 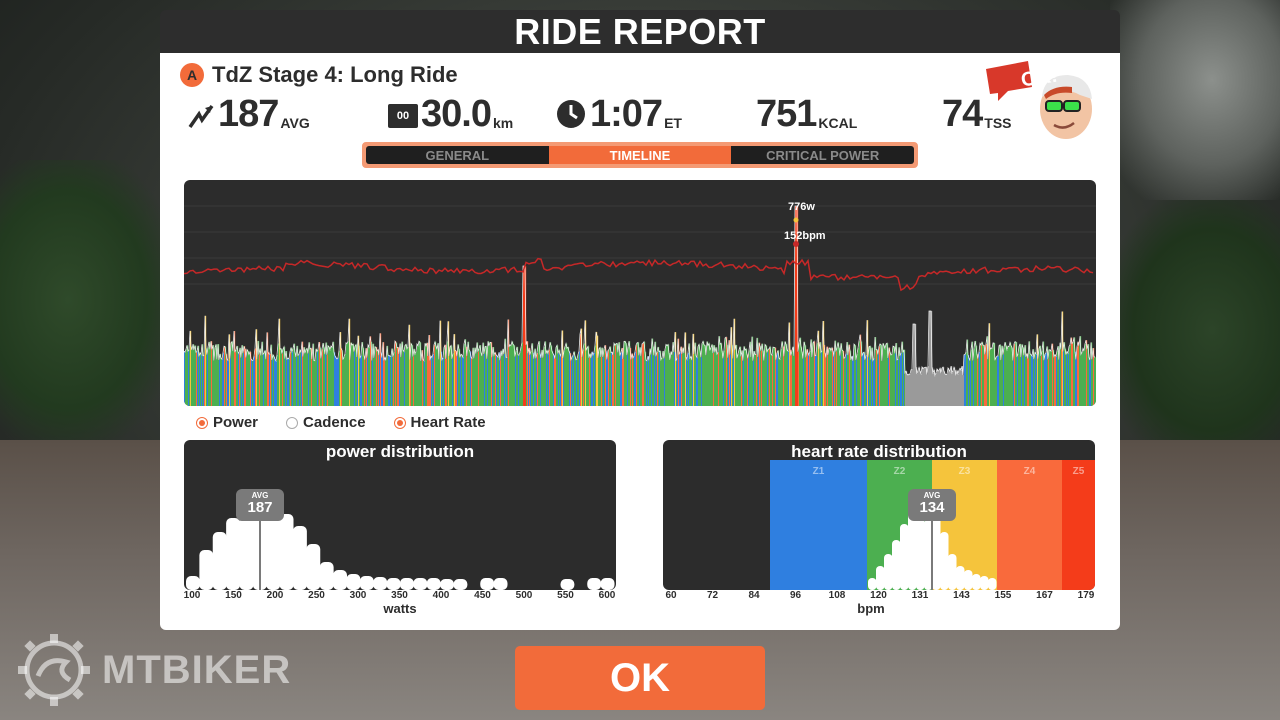 I want to click on tab-timeline: TIMELINE, so click(x=640, y=155).